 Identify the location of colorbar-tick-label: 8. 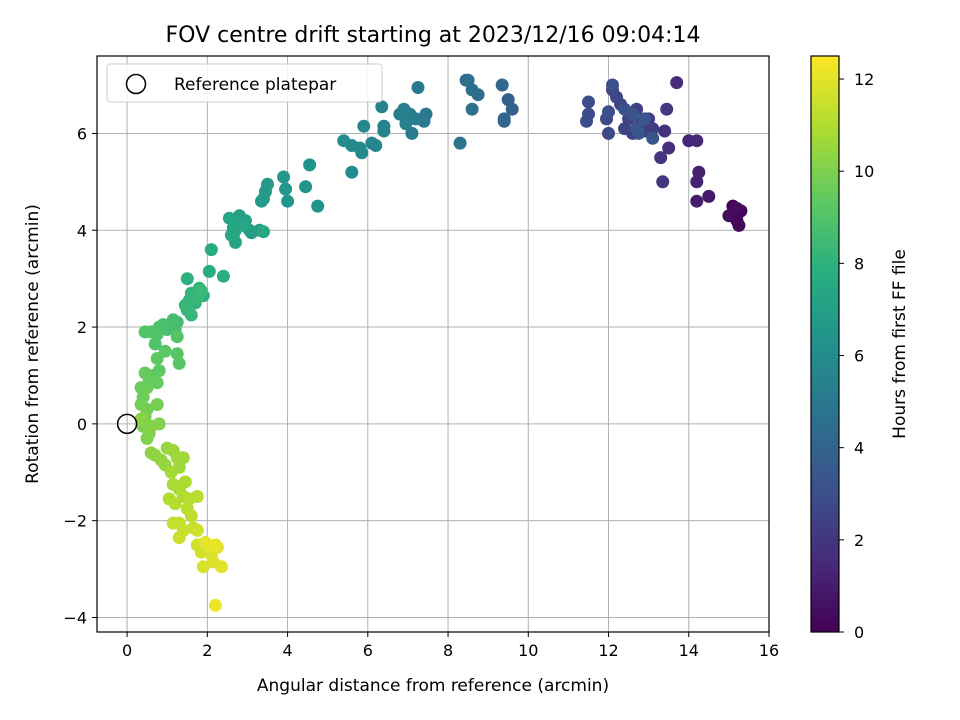
(859, 263).